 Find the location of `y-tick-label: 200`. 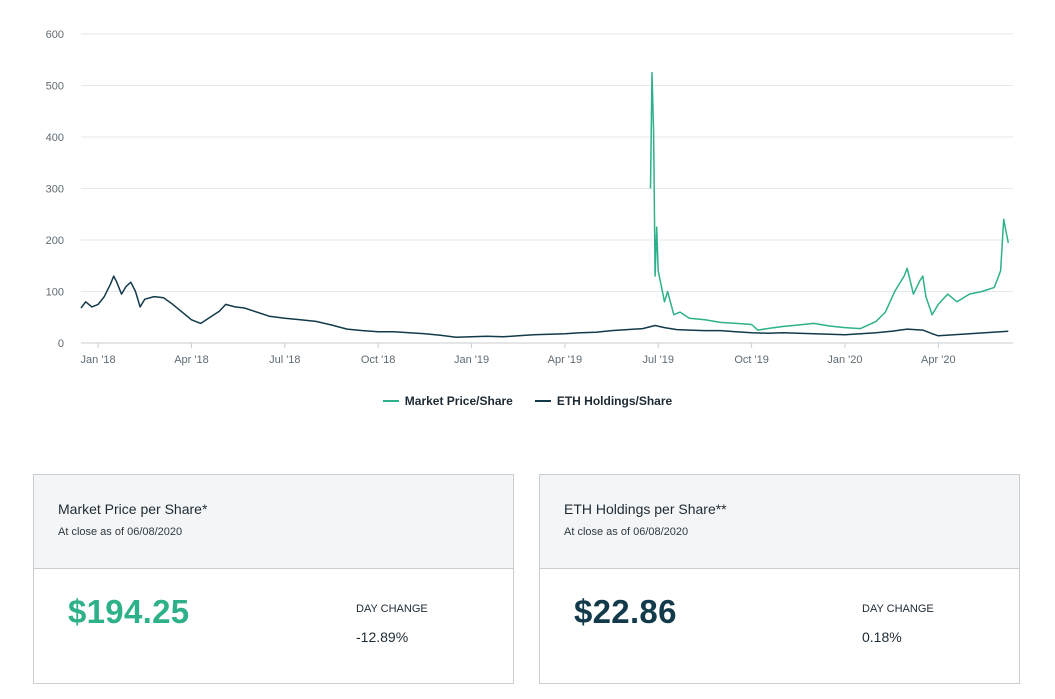

y-tick-label: 200 is located at coordinates (55, 241).